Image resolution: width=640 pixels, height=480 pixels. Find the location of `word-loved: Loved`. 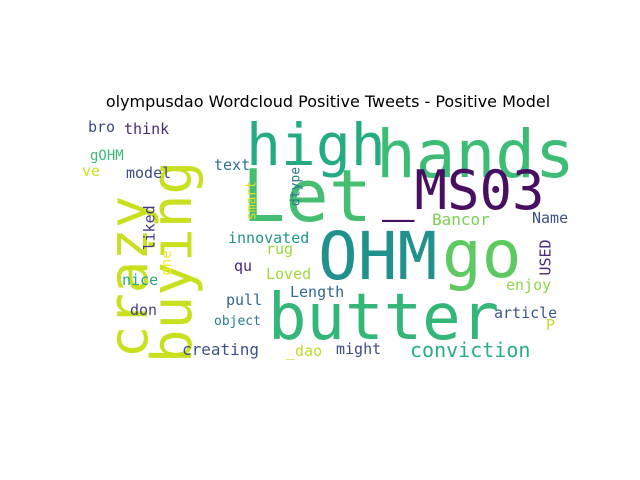

word-loved: Loved is located at coordinates (289, 274).